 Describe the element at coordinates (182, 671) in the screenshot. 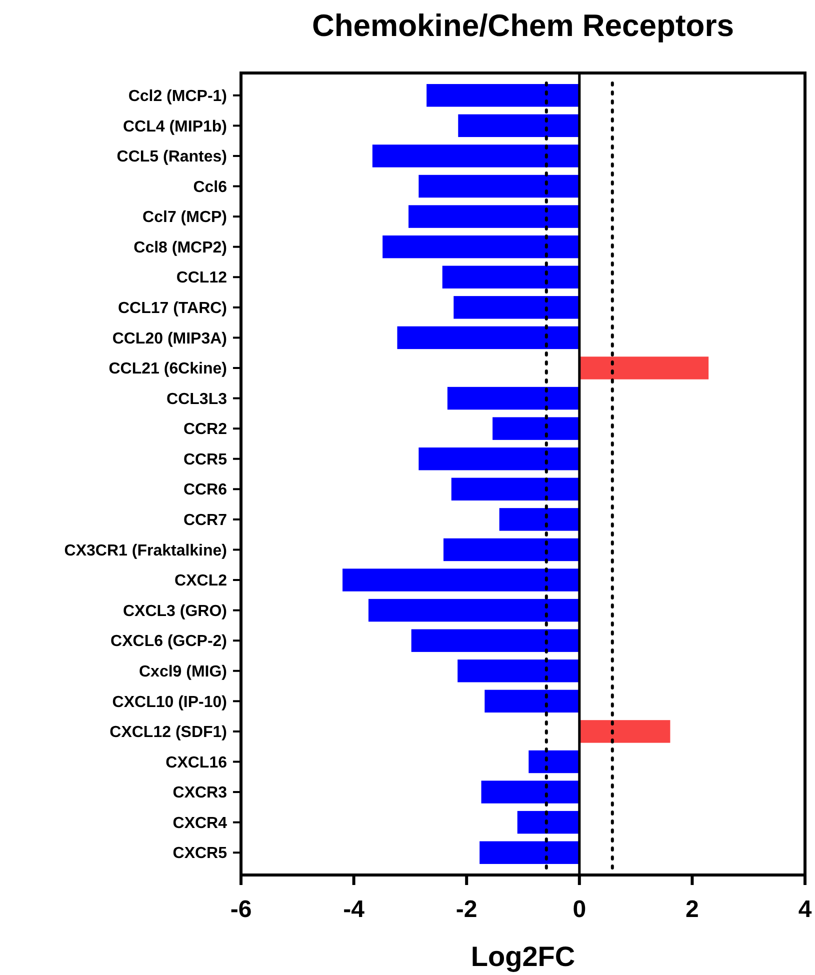

I see `y-tick-label: Cxcl9 (MIG)` at that location.